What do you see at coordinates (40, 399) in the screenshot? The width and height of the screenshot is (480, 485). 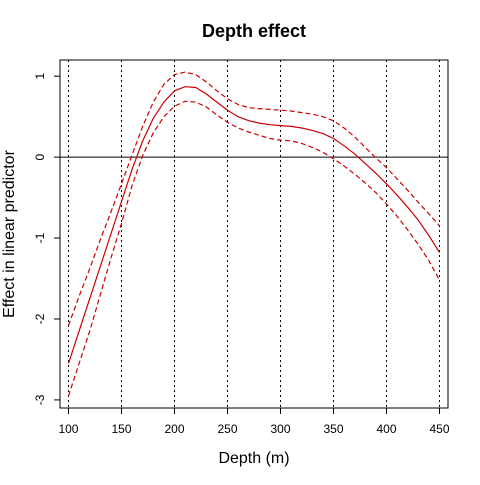 I see `y-tick-label--3: -3` at bounding box center [40, 399].